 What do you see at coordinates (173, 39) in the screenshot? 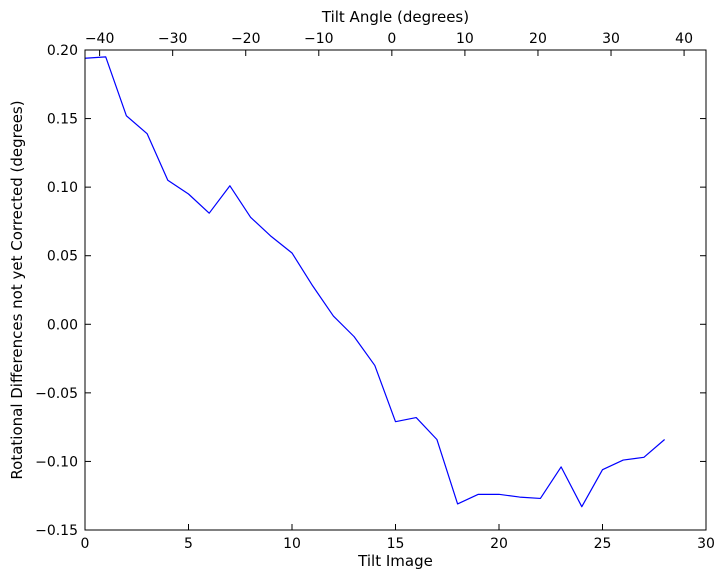
I see `top-x-tick-label: −30` at bounding box center [173, 39].